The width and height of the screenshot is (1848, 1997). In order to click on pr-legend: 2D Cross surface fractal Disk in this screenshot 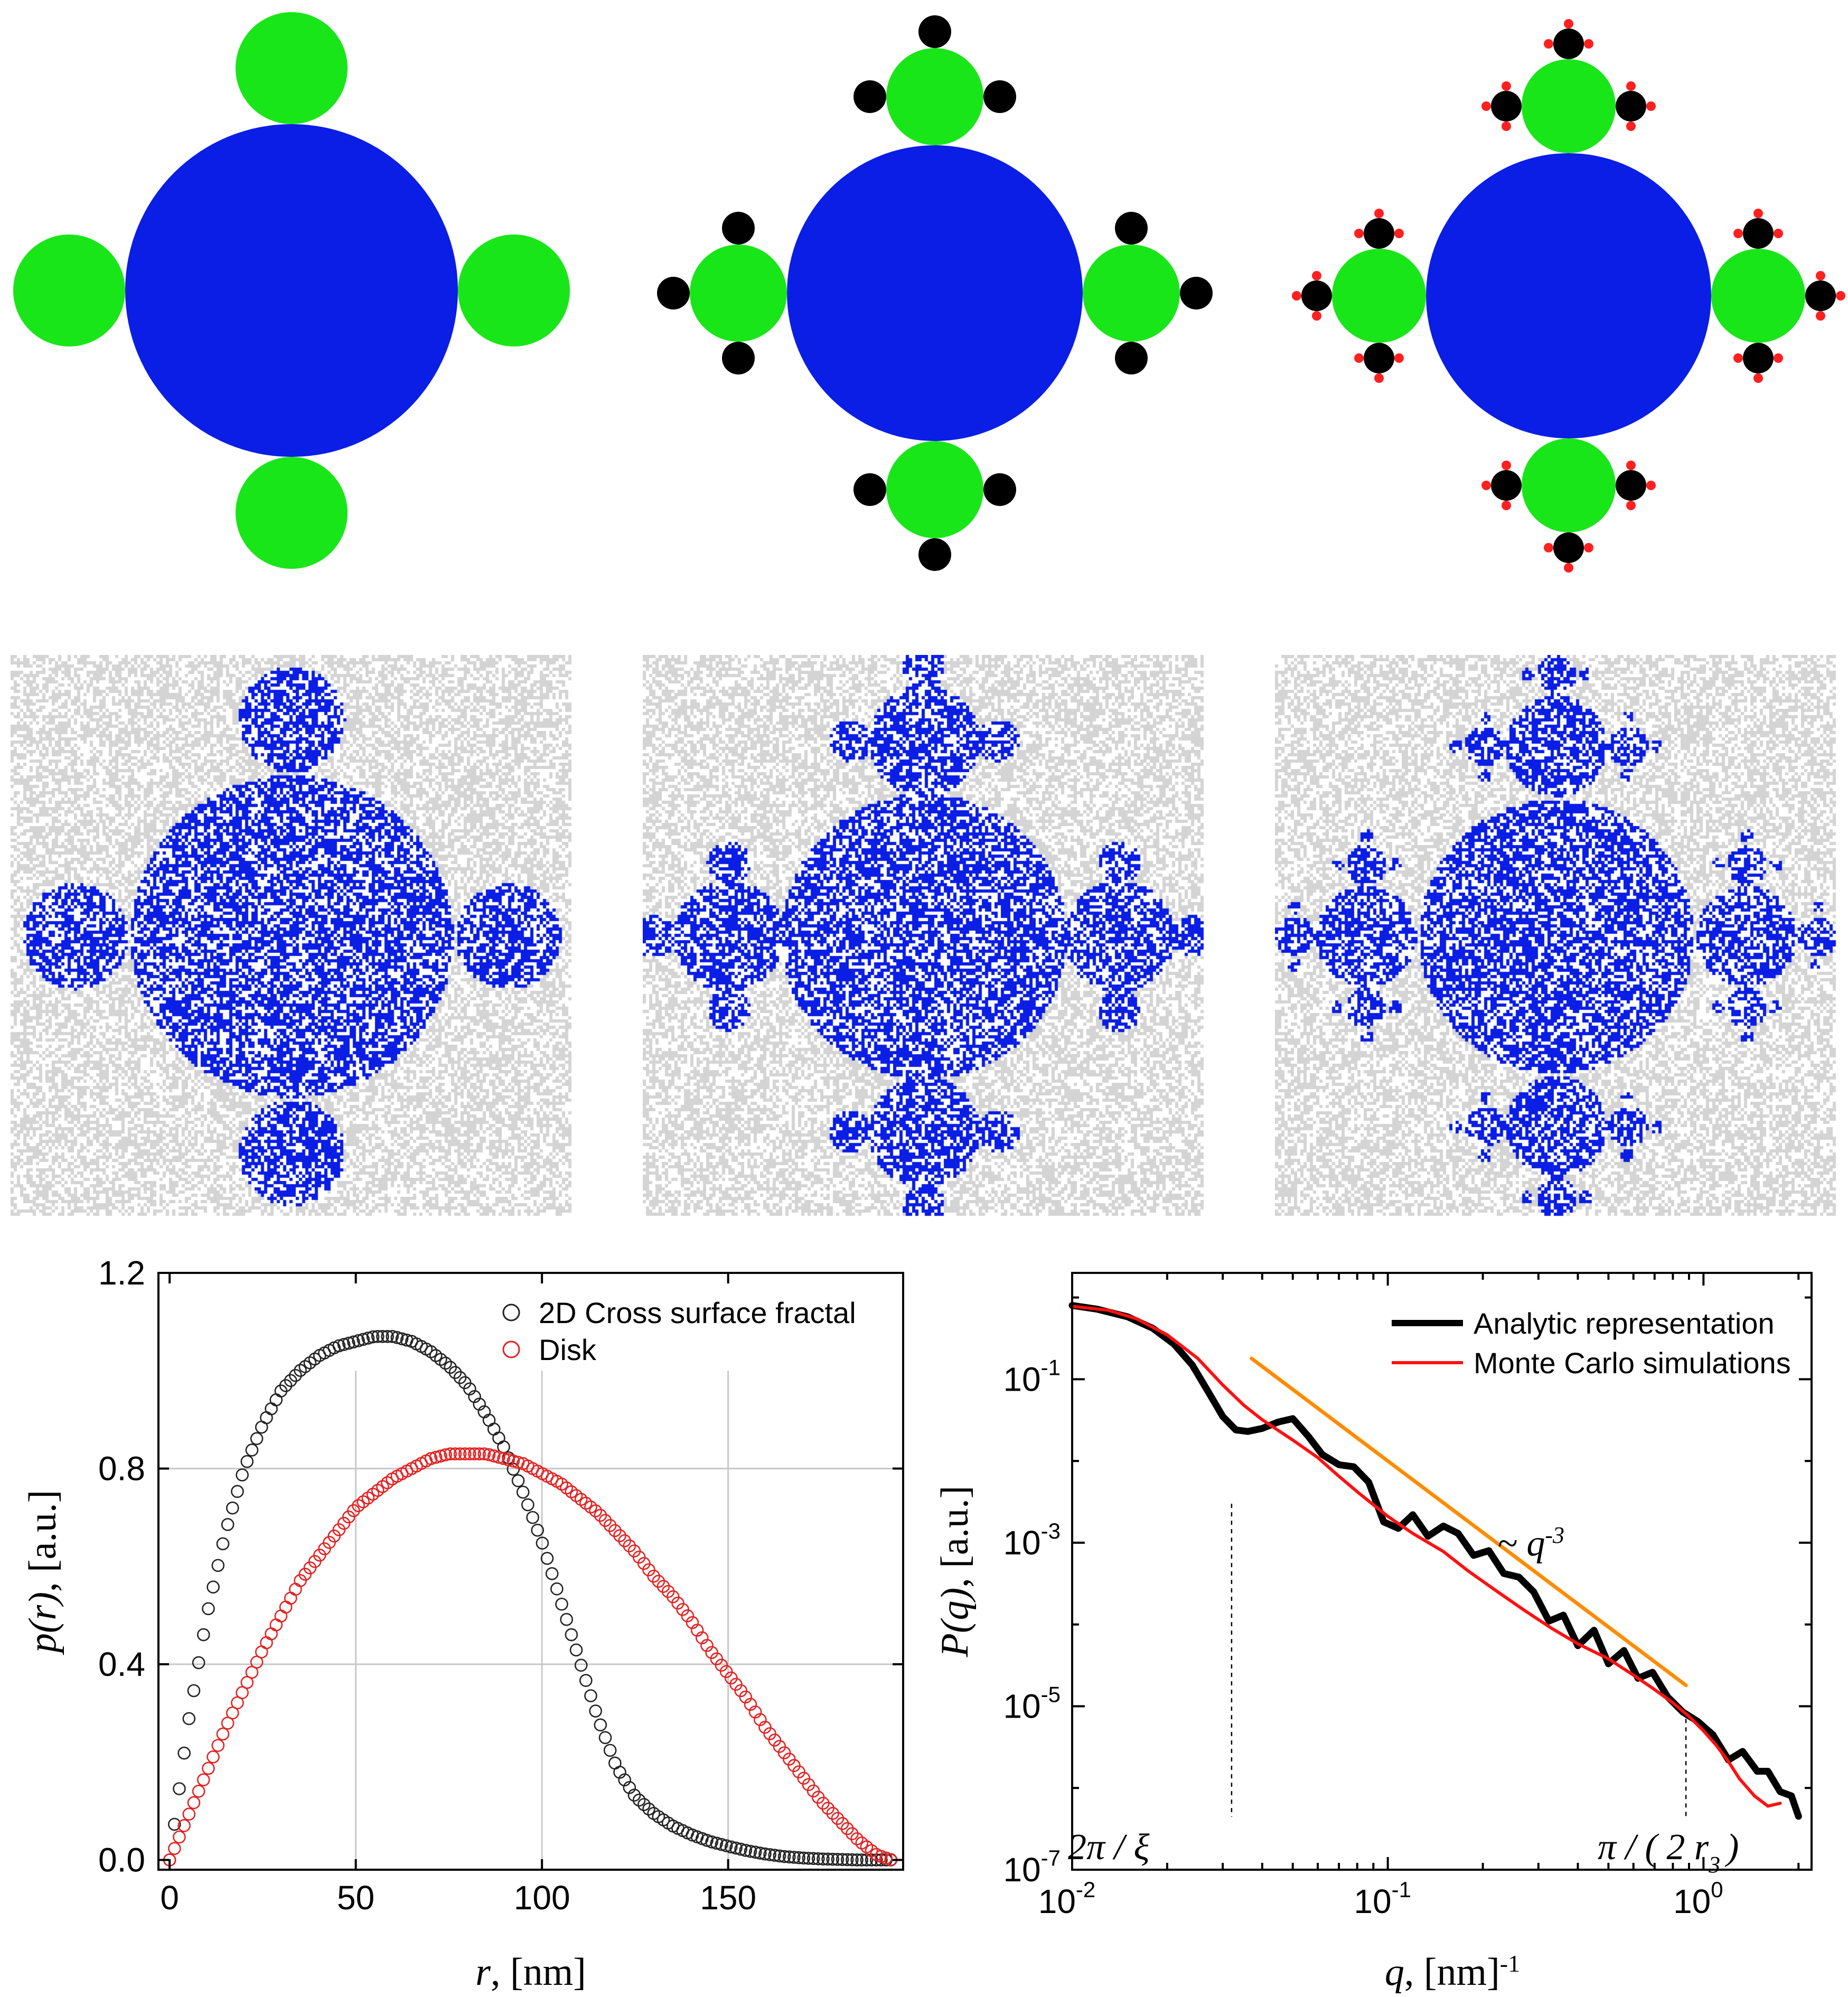, I will do `click(679, 1331)`.